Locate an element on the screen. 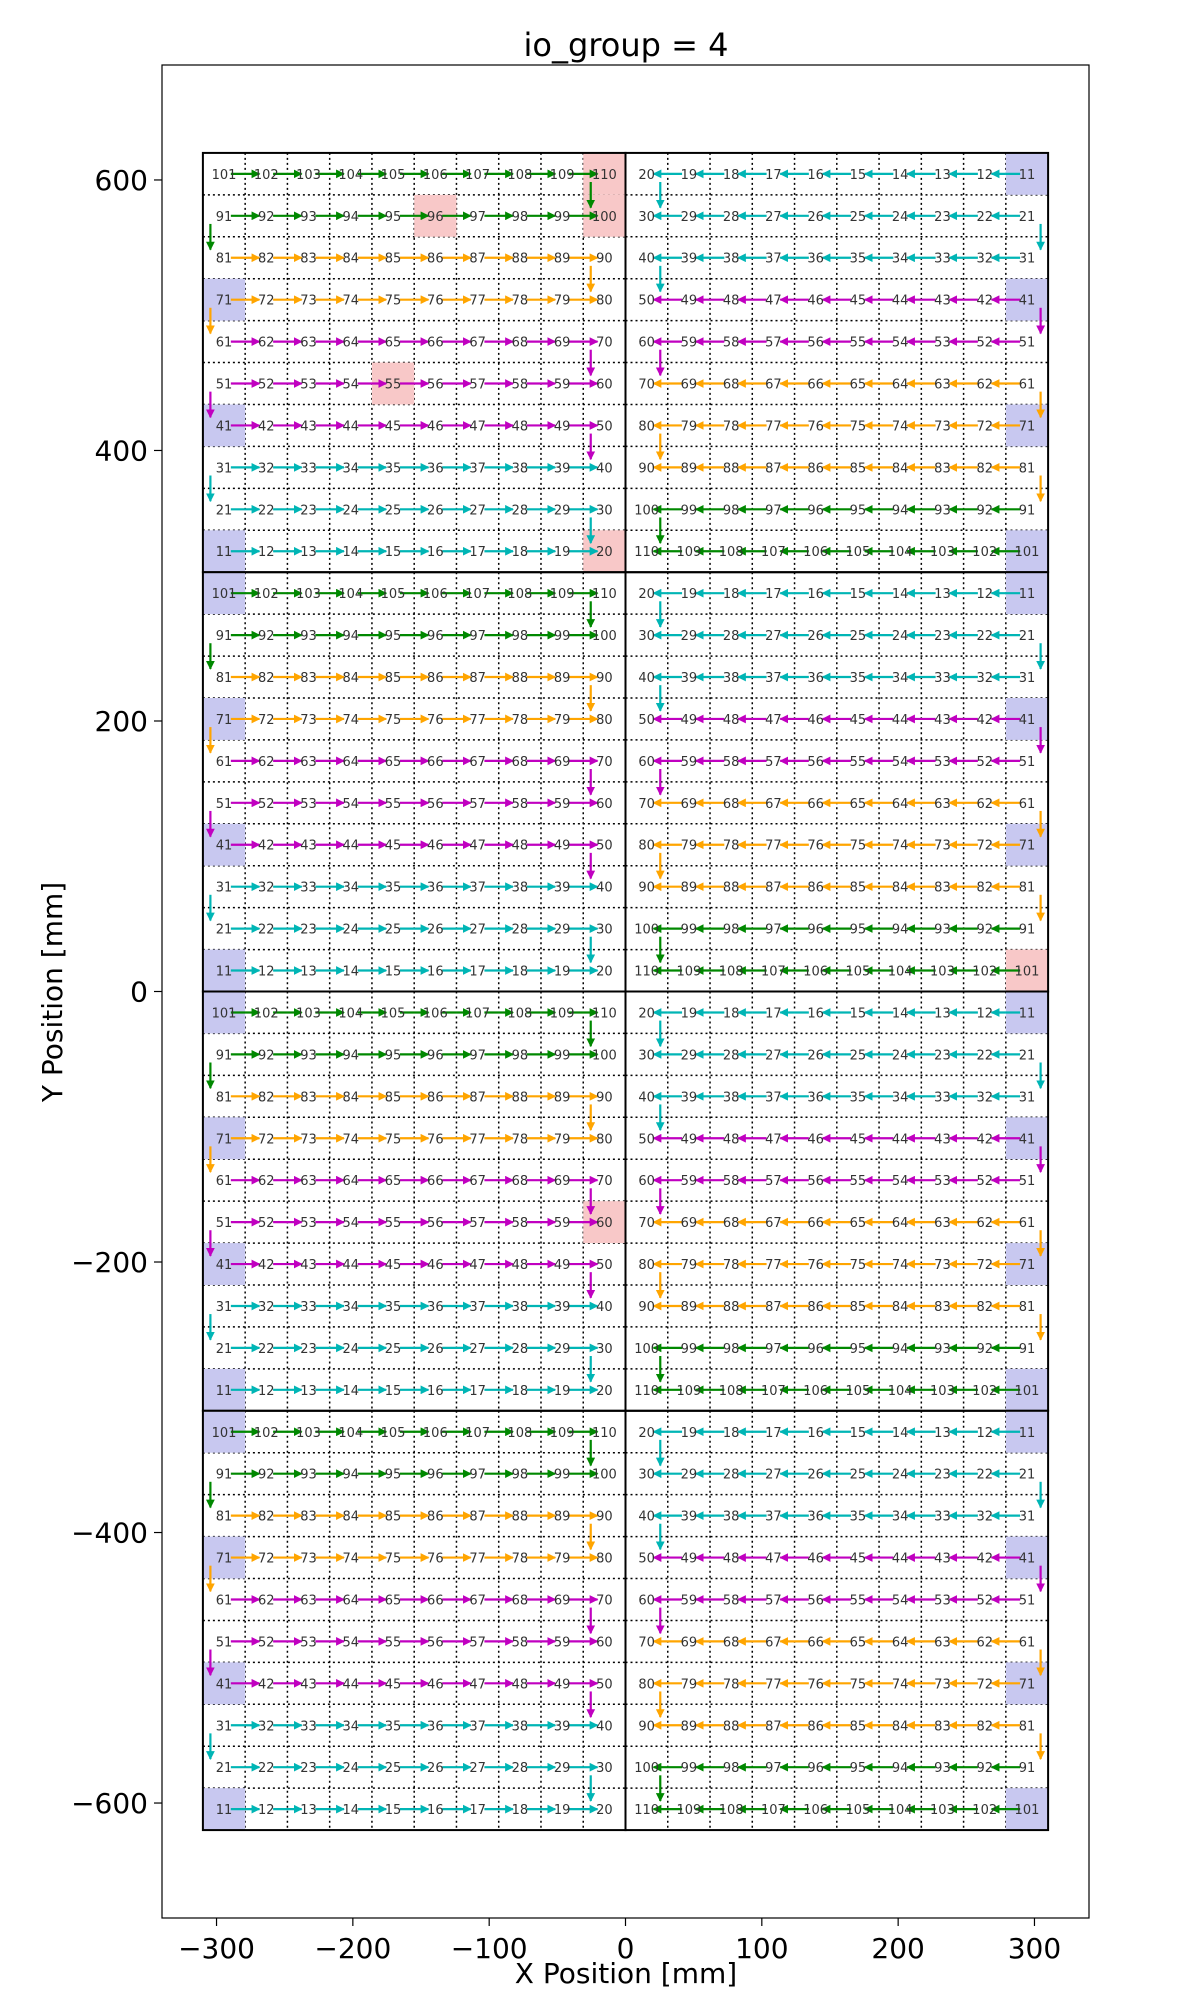 This screenshot has height=2000, width=1200. chip-label: 82 is located at coordinates (266, 259).